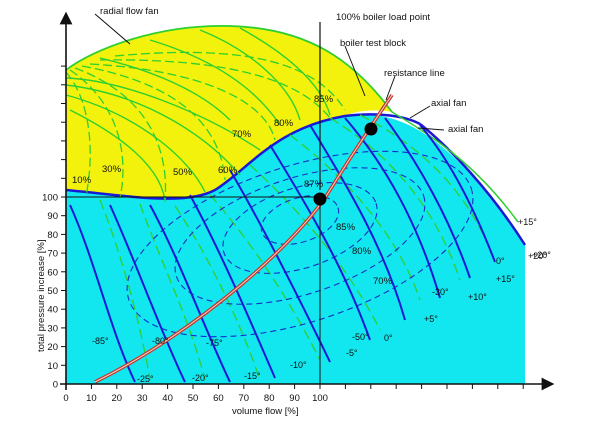 The width and height of the screenshot is (600, 425). I want to click on blade-angle-plus10: +10°, so click(477, 297).